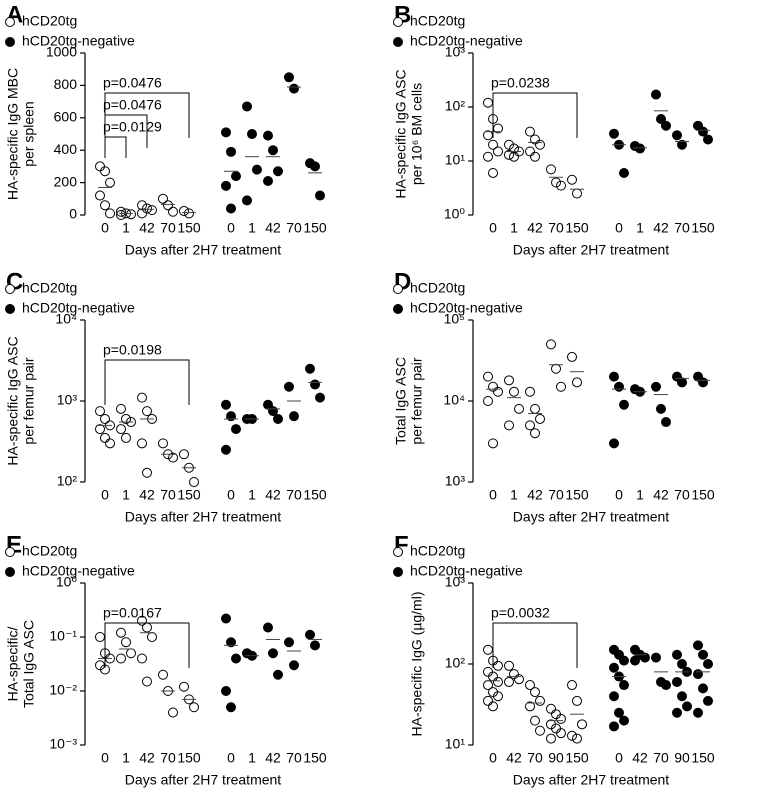 Image resolution: width=782 pixels, height=800 pixels. Describe the element at coordinates (13, 400) in the screenshot. I see `y-axis-label: HA-specific IgG ASC` at that location.